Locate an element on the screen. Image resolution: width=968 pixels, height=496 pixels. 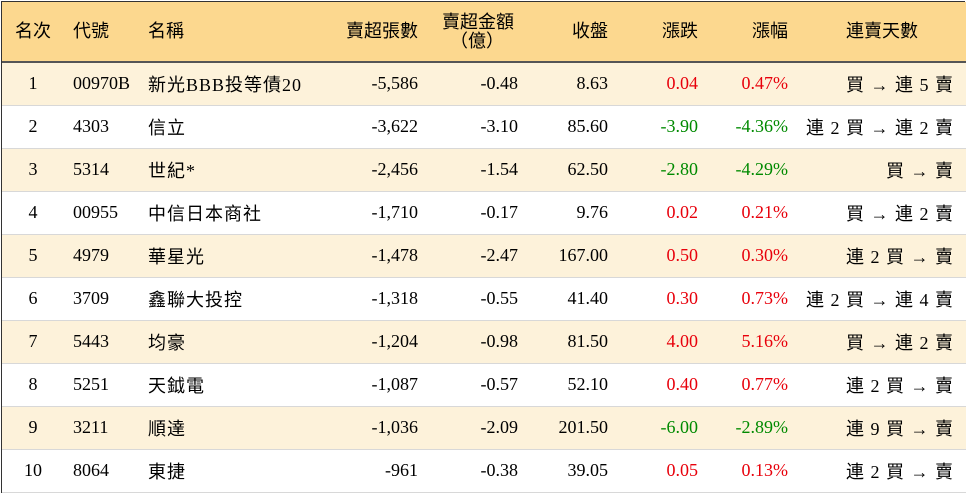
net-sell-amount-cell: -0.57 is located at coordinates (478, 385).